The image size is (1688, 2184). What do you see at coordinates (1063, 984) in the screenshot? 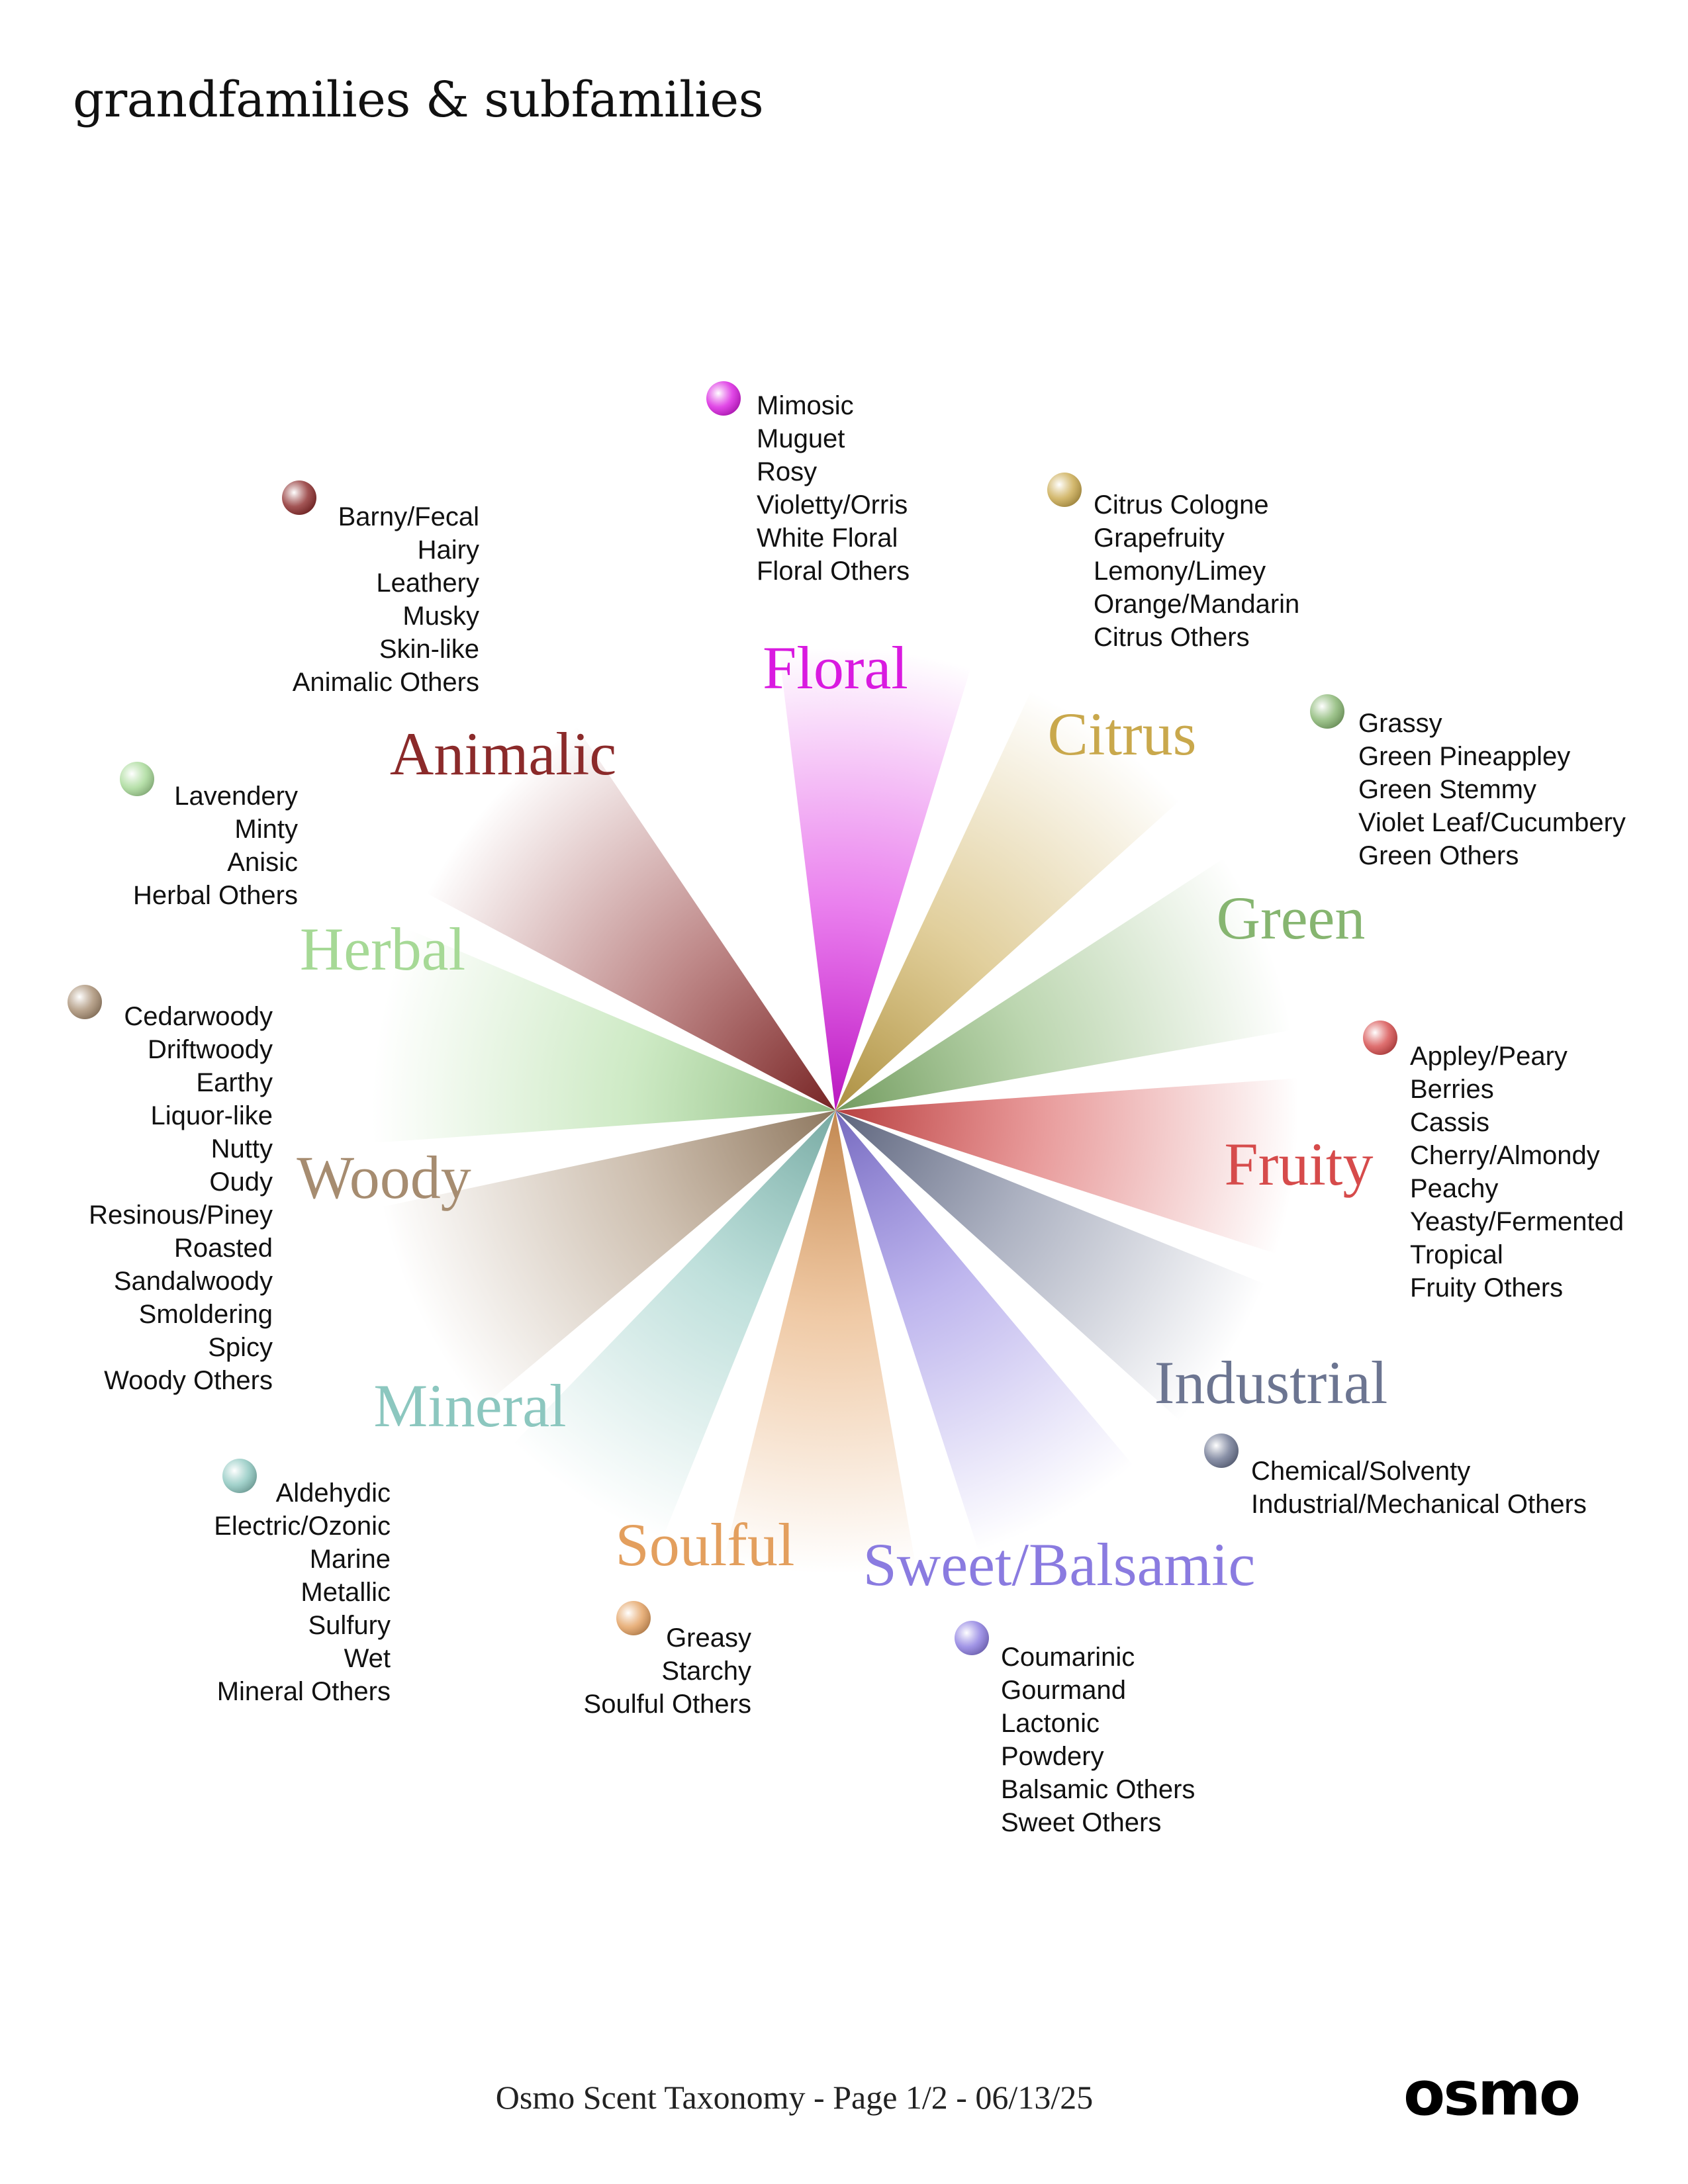
I see `wedge-green` at bounding box center [1063, 984].